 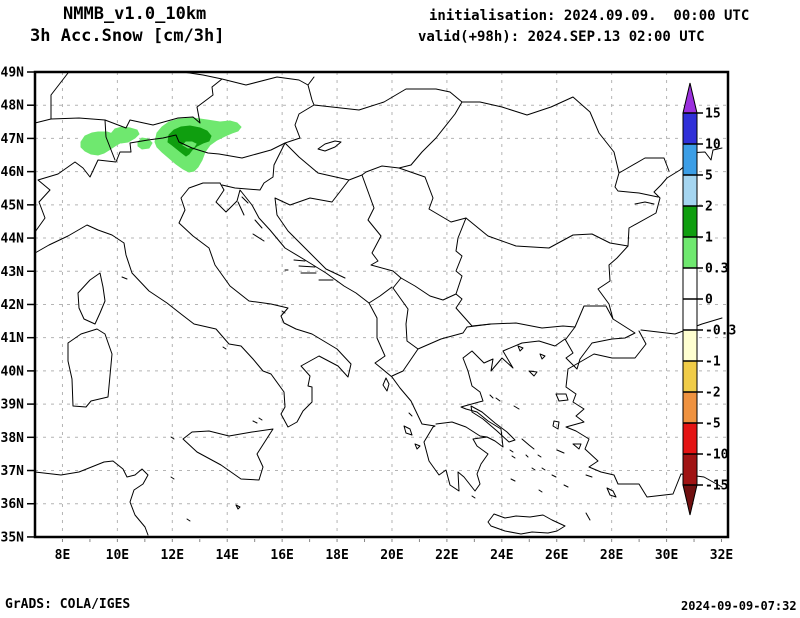 What do you see at coordinates (513, 208) in the screenshot?
I see `border-danube-romania-bulgaria` at bounding box center [513, 208].